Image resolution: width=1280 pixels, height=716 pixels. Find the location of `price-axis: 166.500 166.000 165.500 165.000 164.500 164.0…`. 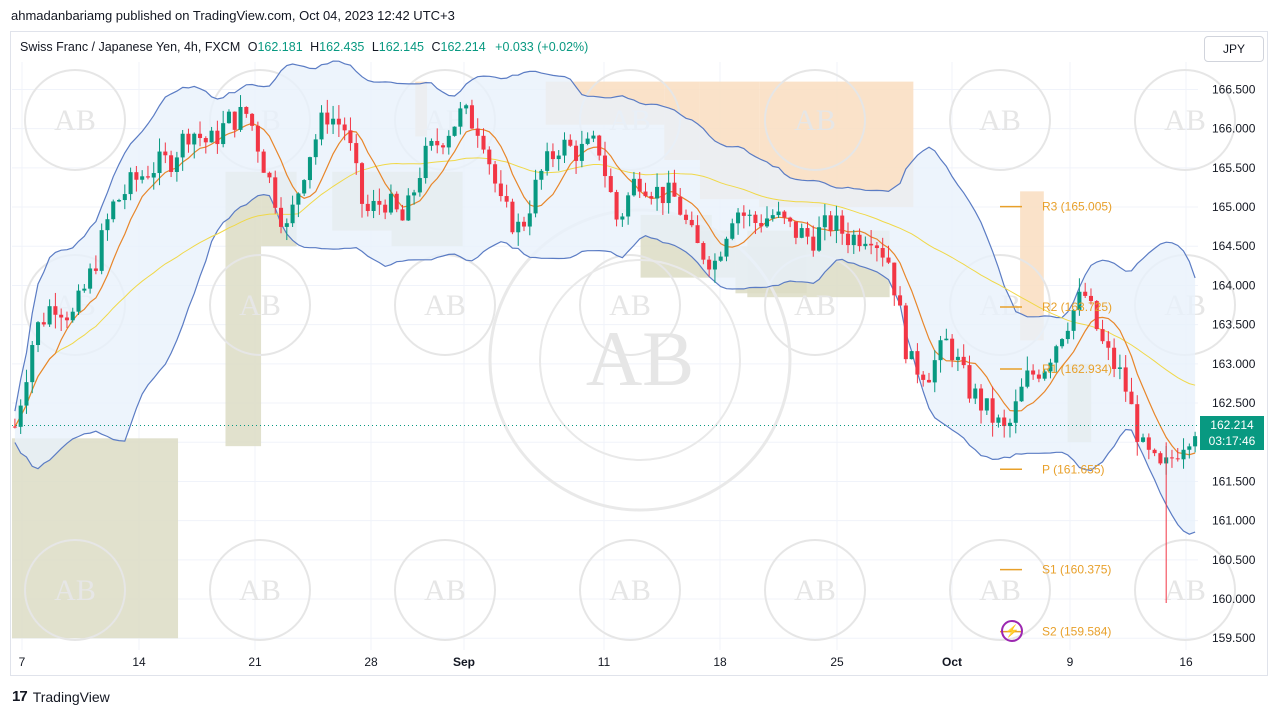

price-axis: 166.500 166.000 165.500 165.000 164.500 164.0… is located at coordinates (1234, 363).